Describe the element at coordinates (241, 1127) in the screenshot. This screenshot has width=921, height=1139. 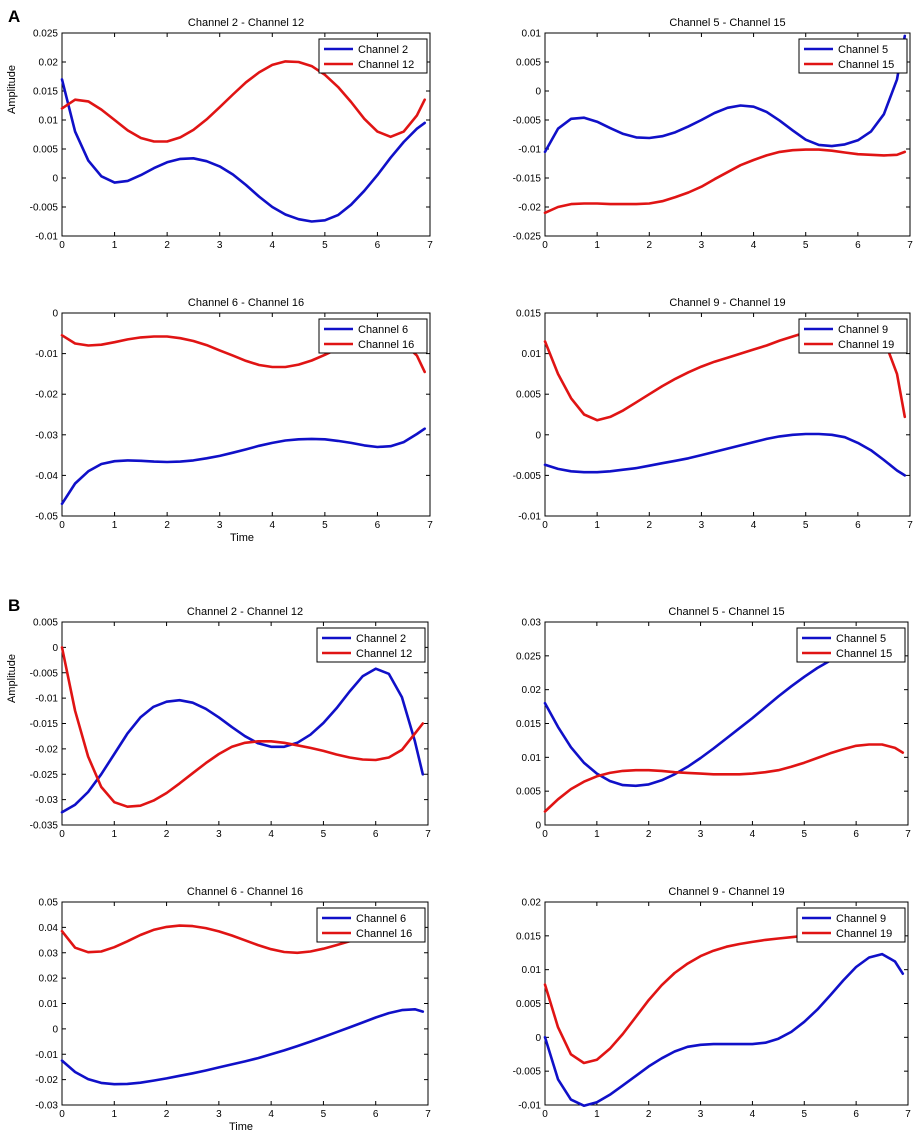
I see `x-axis-label: Time` at that location.